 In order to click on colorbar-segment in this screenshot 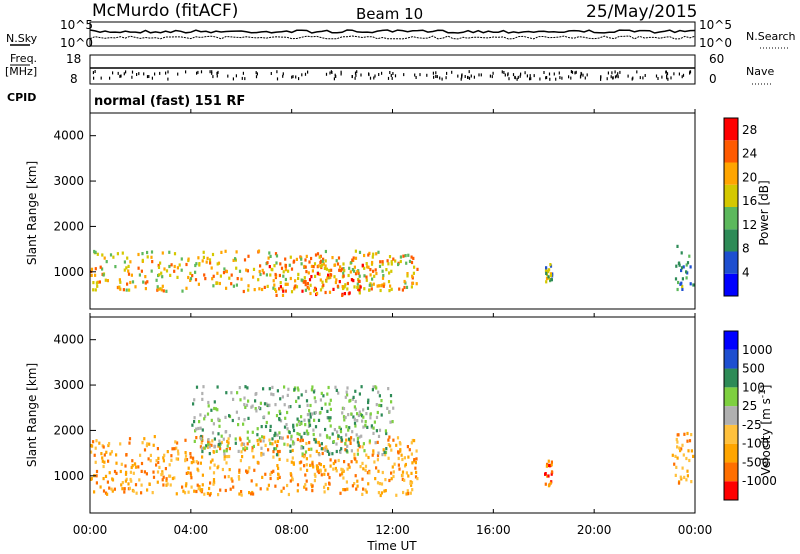, I will do `click(731, 415)`.